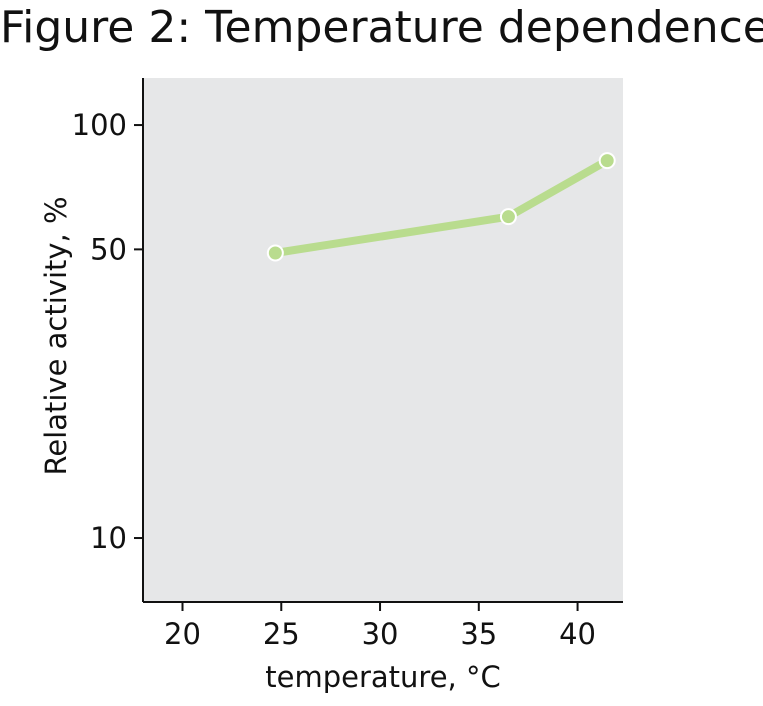 The width and height of the screenshot is (763, 706). Describe the element at coordinates (182, 634) in the screenshot. I see `x-tick-label: 20` at that location.